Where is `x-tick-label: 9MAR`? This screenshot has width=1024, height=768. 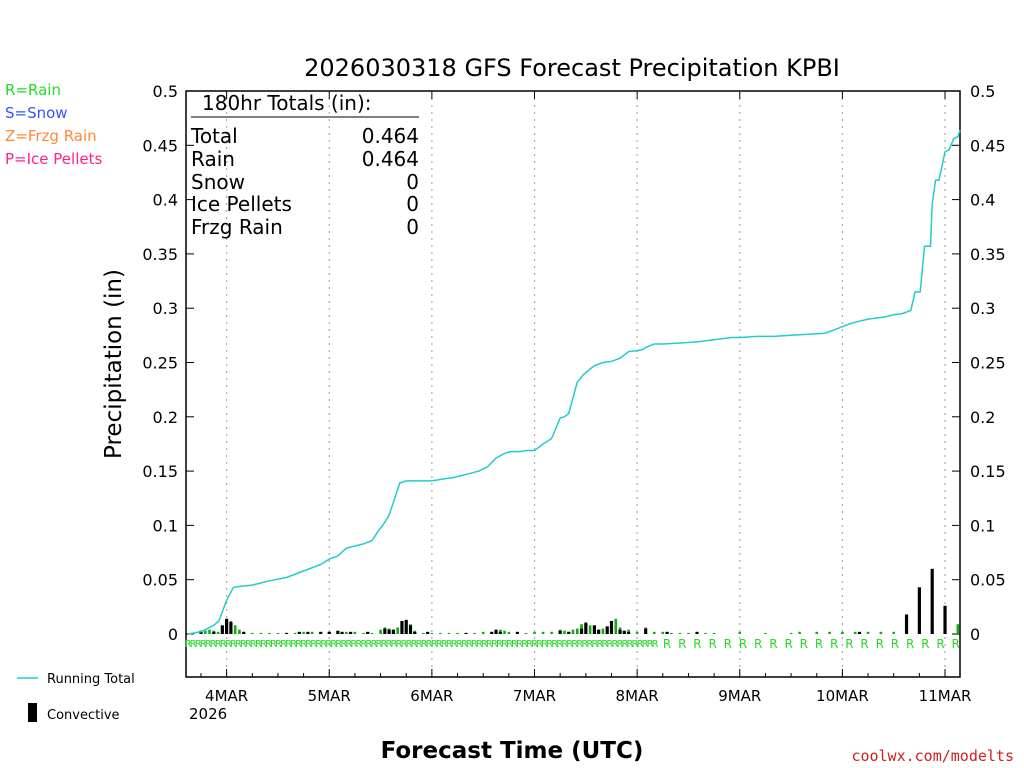
x-tick-label: 9MAR is located at coordinates (739, 696).